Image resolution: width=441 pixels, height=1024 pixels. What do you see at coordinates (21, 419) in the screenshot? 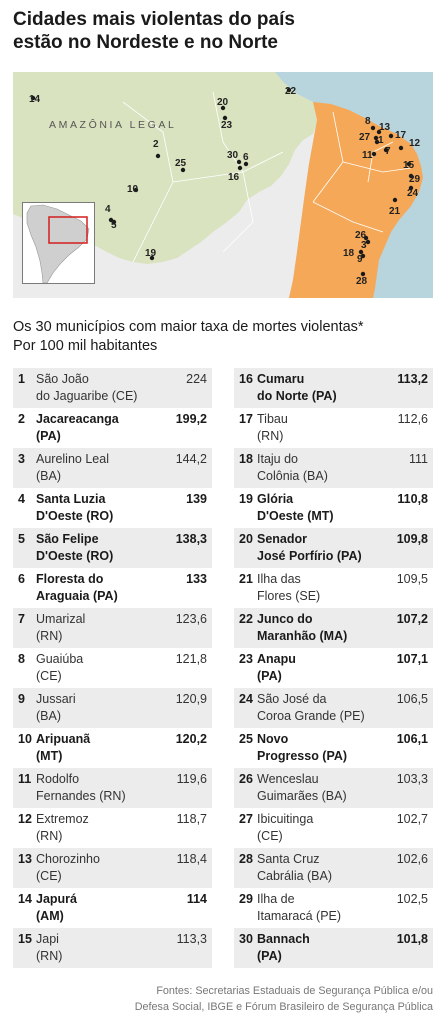
I see `rank-number: 2` at bounding box center [21, 419].